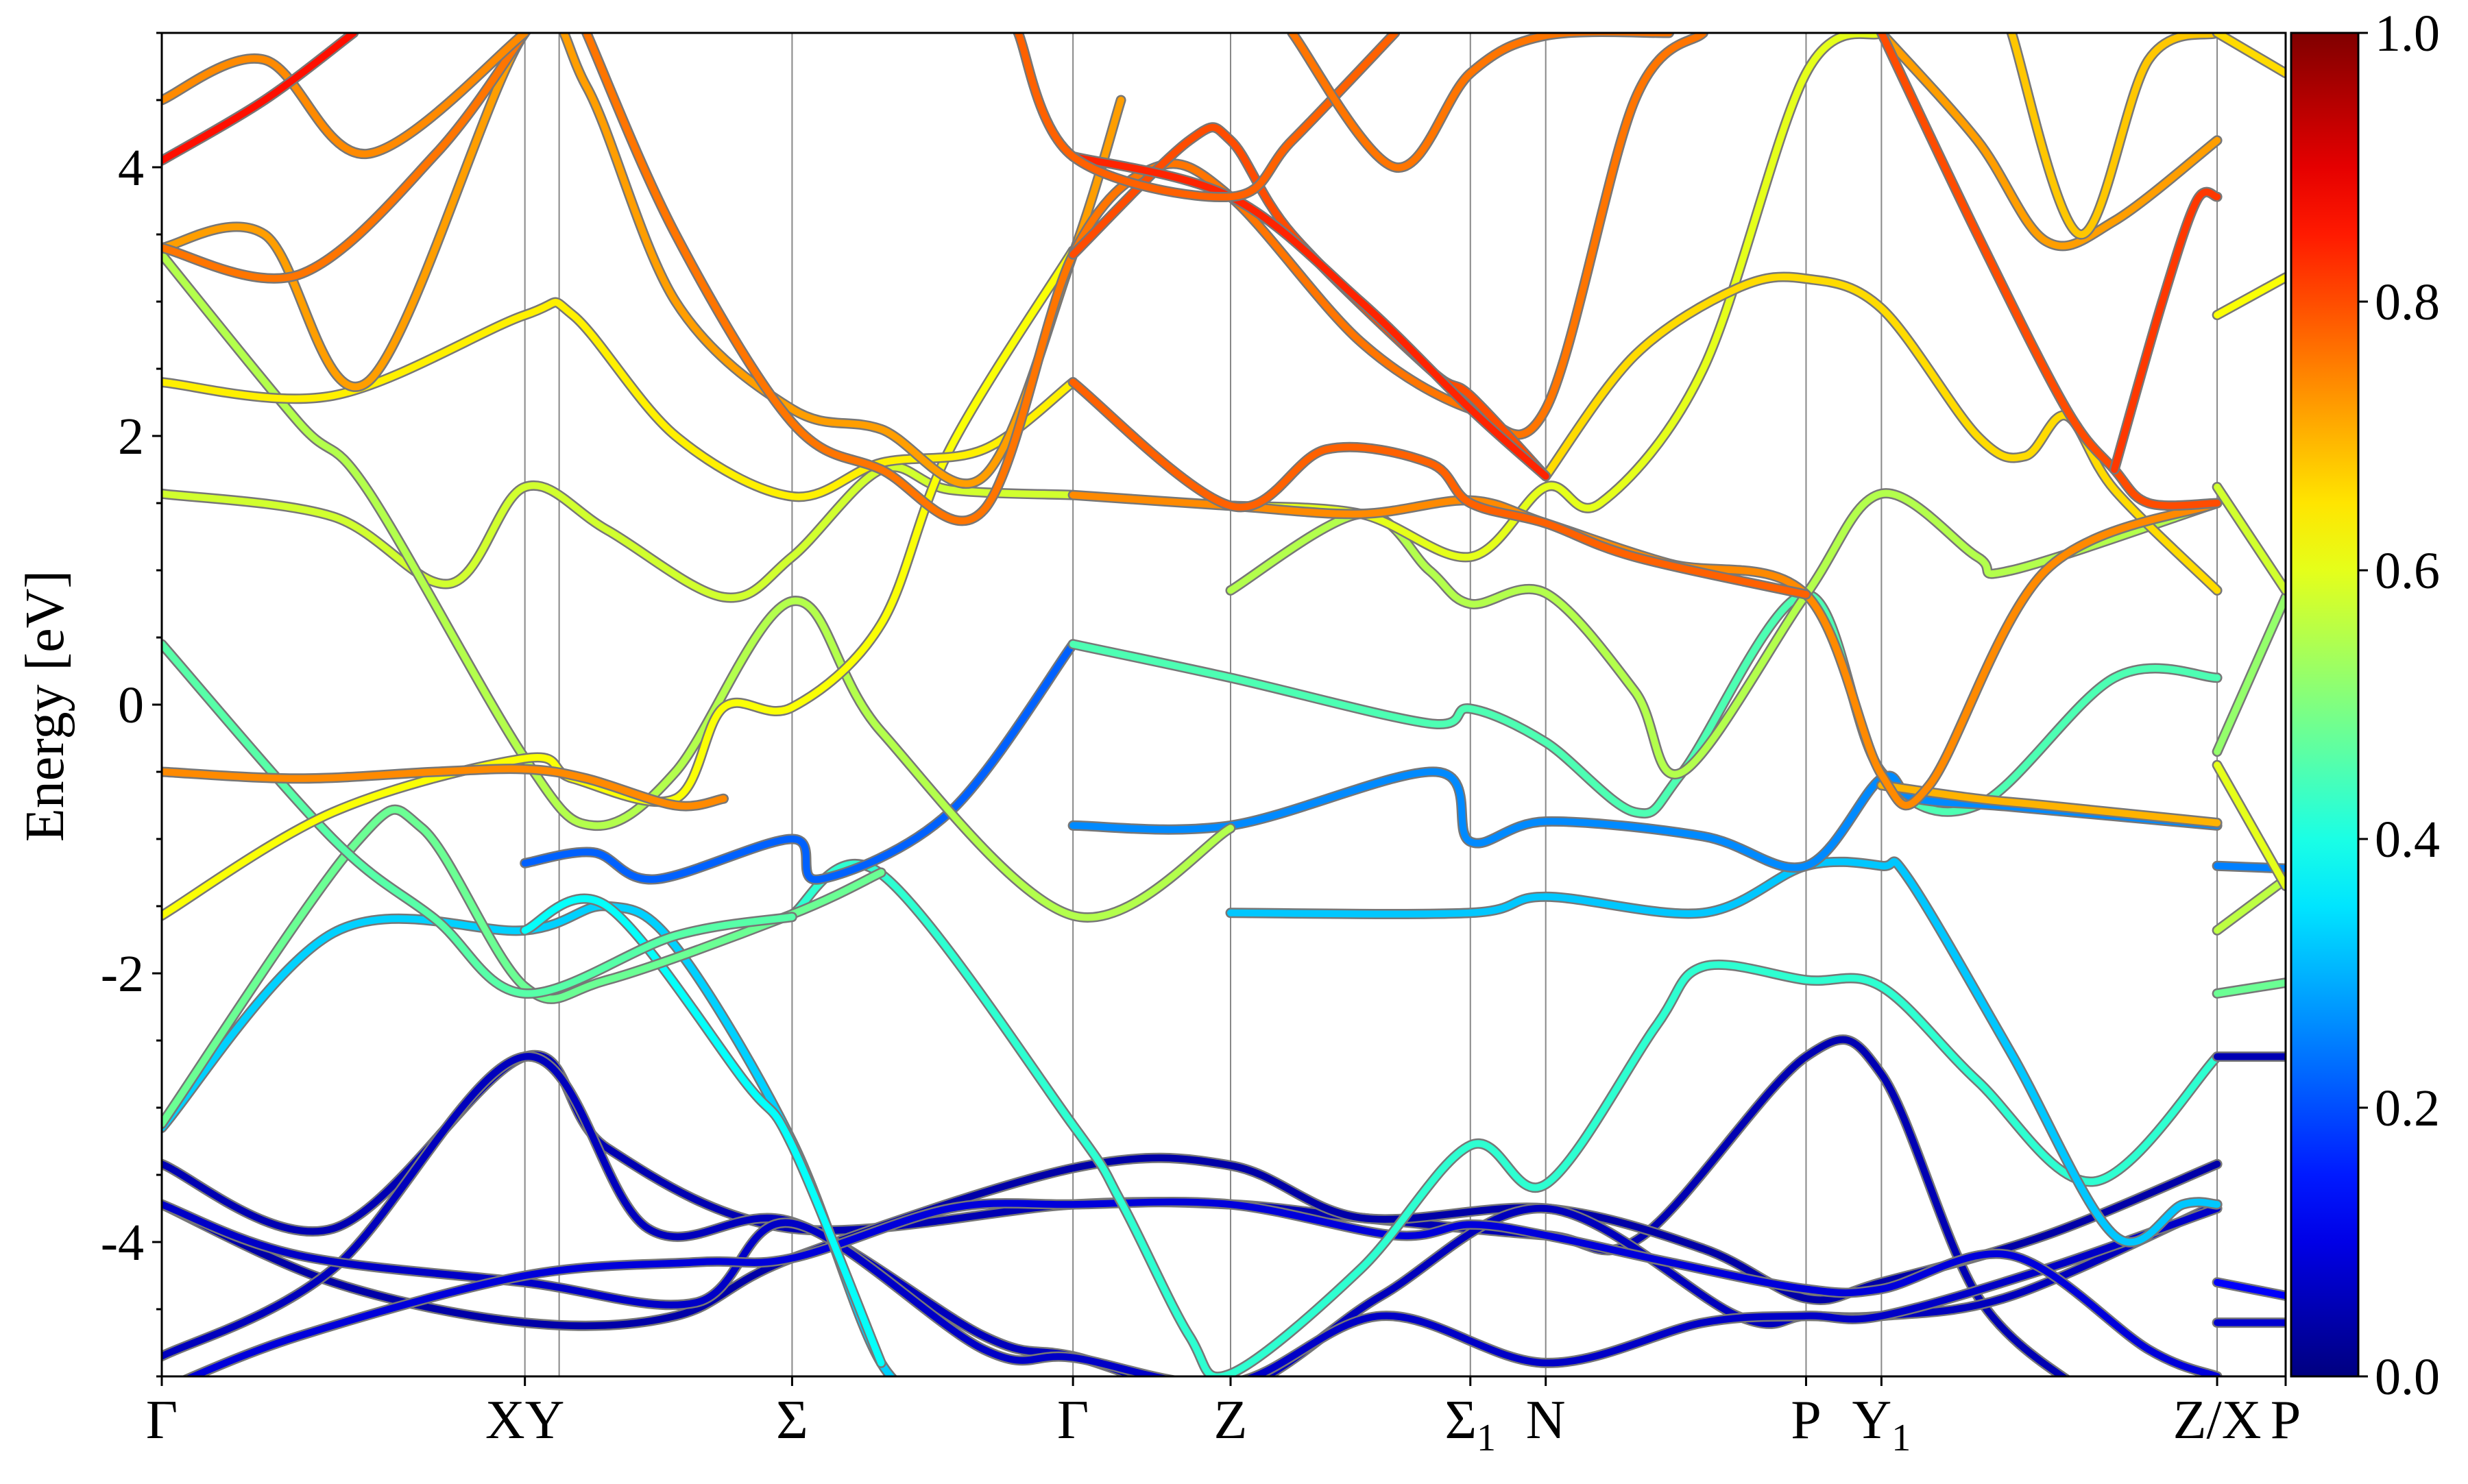  I want to click on colorbar, so click(2325, 705).